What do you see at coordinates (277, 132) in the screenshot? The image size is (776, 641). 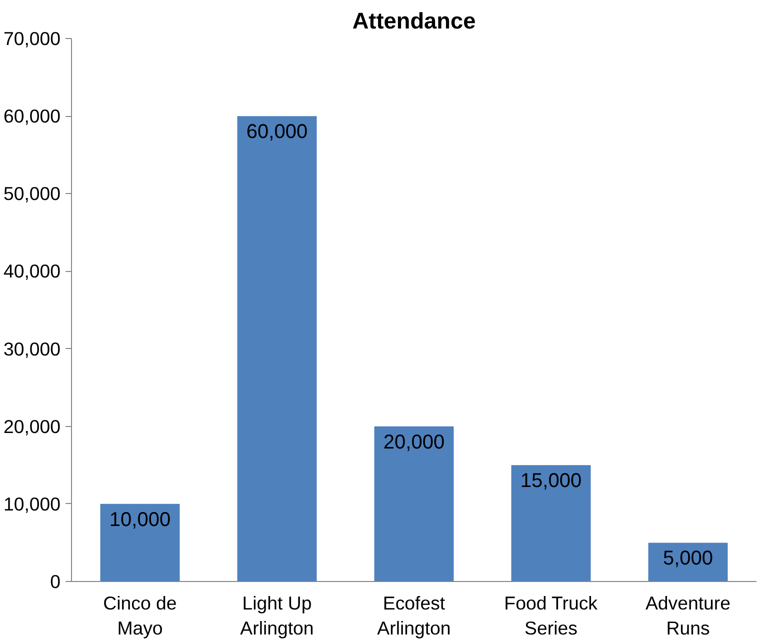 I see `data-label: 60,000` at bounding box center [277, 132].